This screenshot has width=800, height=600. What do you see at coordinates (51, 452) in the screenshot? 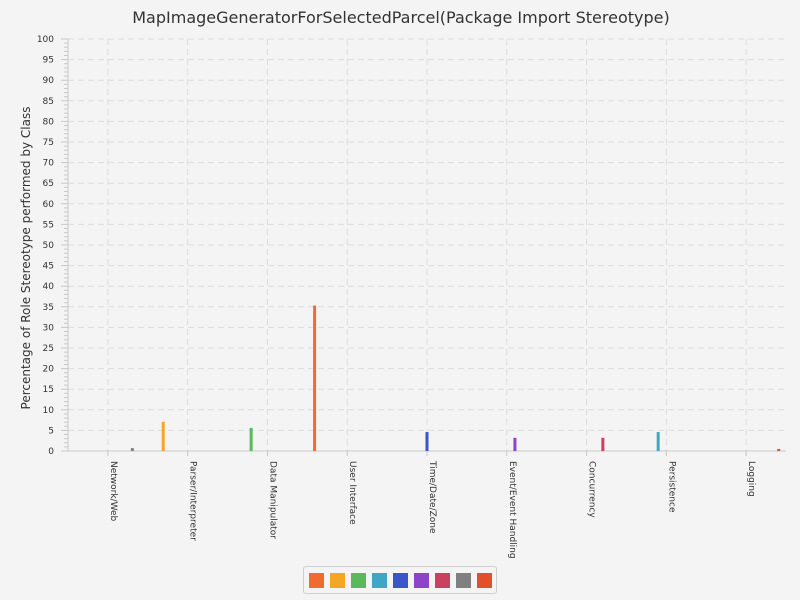
I see `y-tick-label: 0` at bounding box center [51, 452].